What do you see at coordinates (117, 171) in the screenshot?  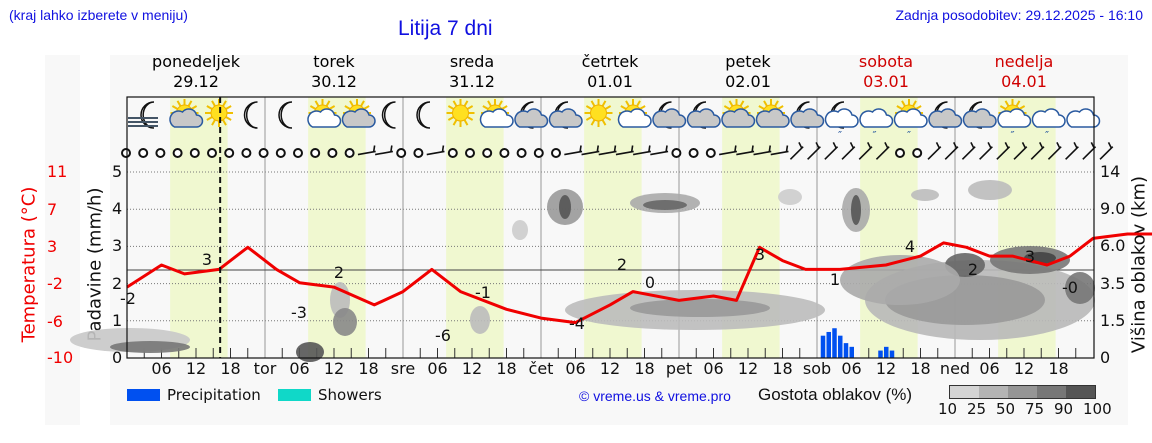 I see `precip-tick: 5` at bounding box center [117, 171].